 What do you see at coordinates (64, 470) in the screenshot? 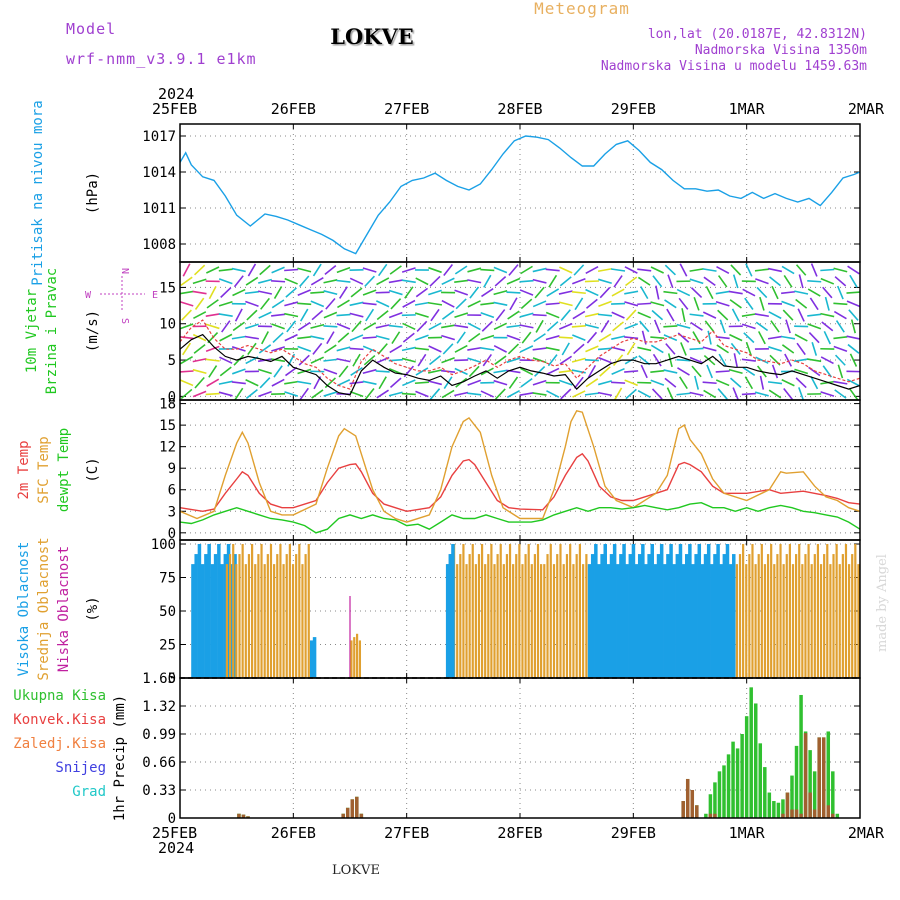
I see `panel-ylabel: dewpt Temp` at bounding box center [64, 470].